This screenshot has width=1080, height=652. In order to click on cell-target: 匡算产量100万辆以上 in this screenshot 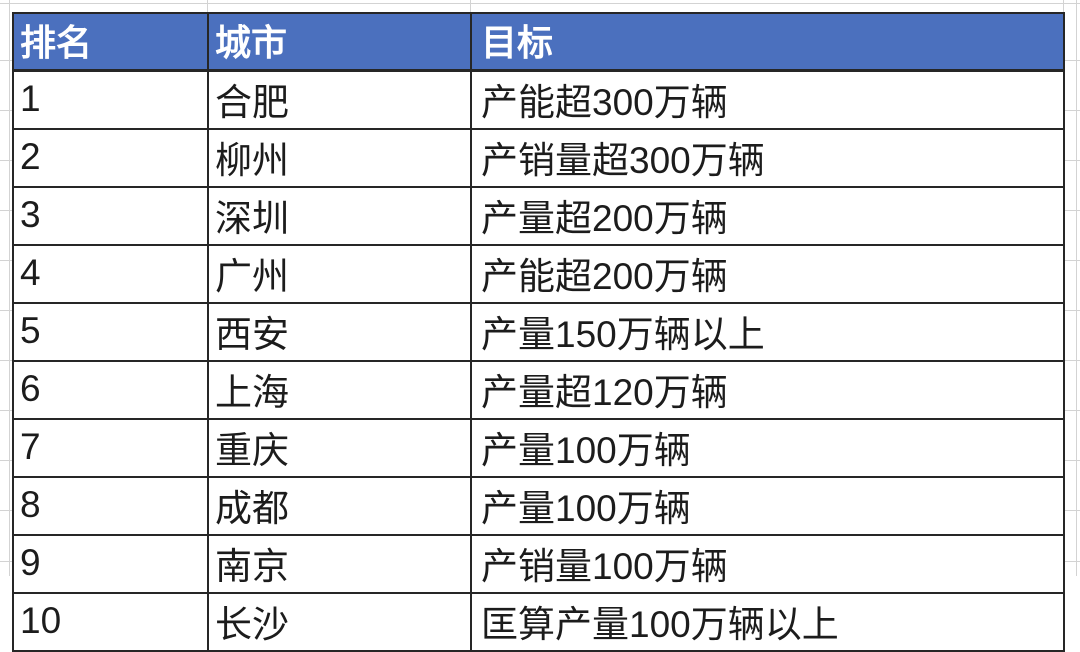, I will do `click(767, 622)`.